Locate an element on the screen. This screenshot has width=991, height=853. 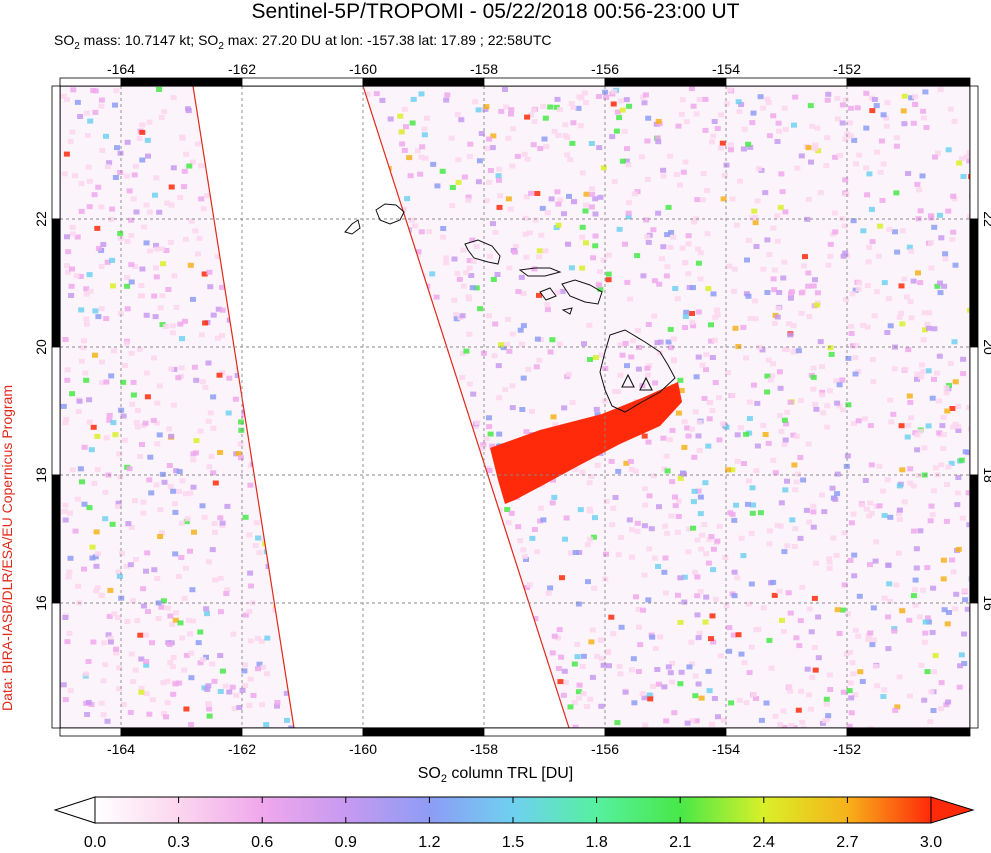
lon-tick-label-top: -164 is located at coordinates (121, 69).